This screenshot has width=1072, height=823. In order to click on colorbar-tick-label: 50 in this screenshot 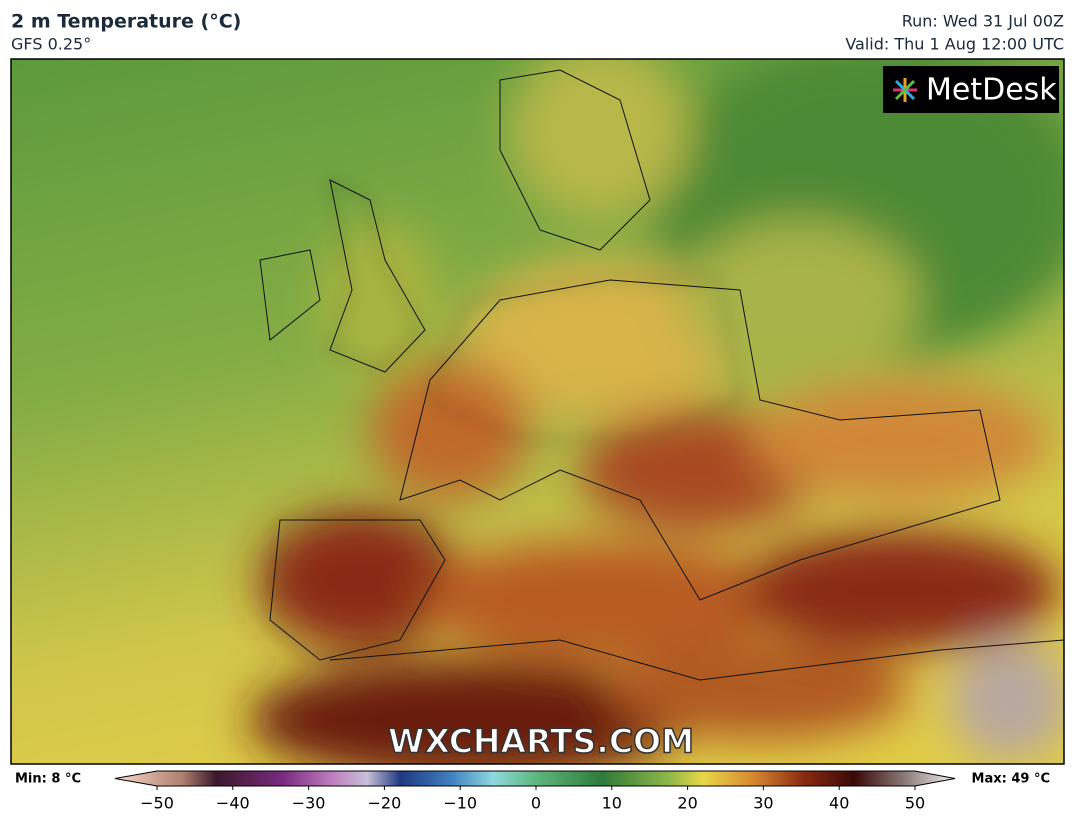, I will do `click(915, 803)`.